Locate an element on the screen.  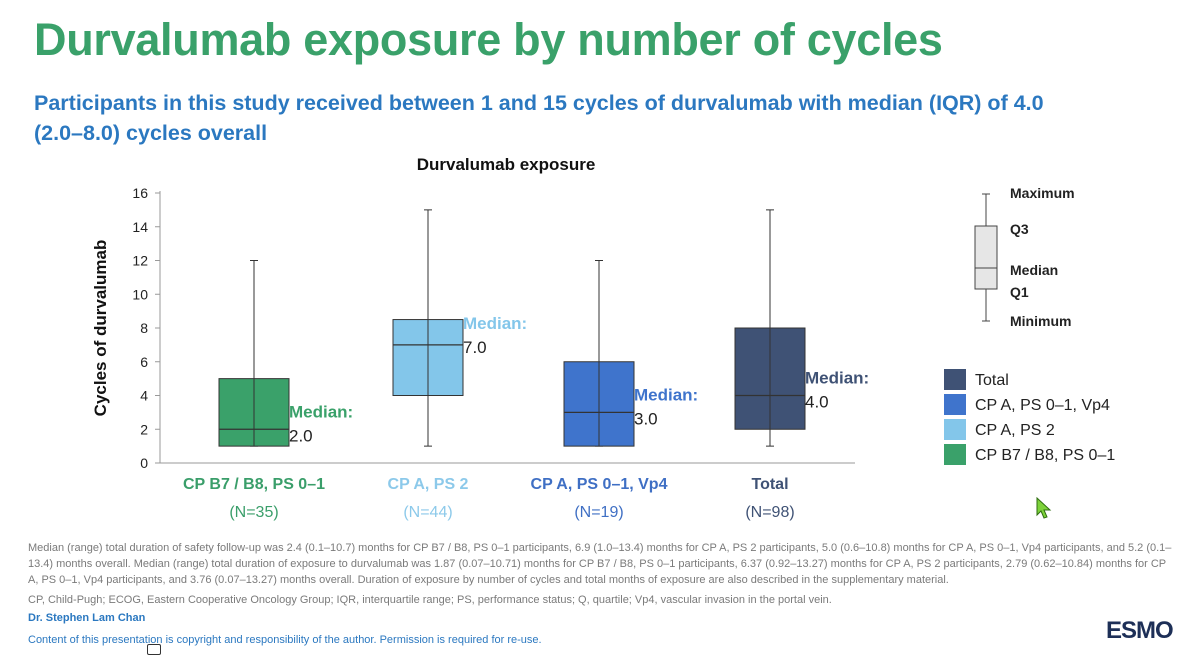
key-label-q3: Q3 is located at coordinates (1019, 229).